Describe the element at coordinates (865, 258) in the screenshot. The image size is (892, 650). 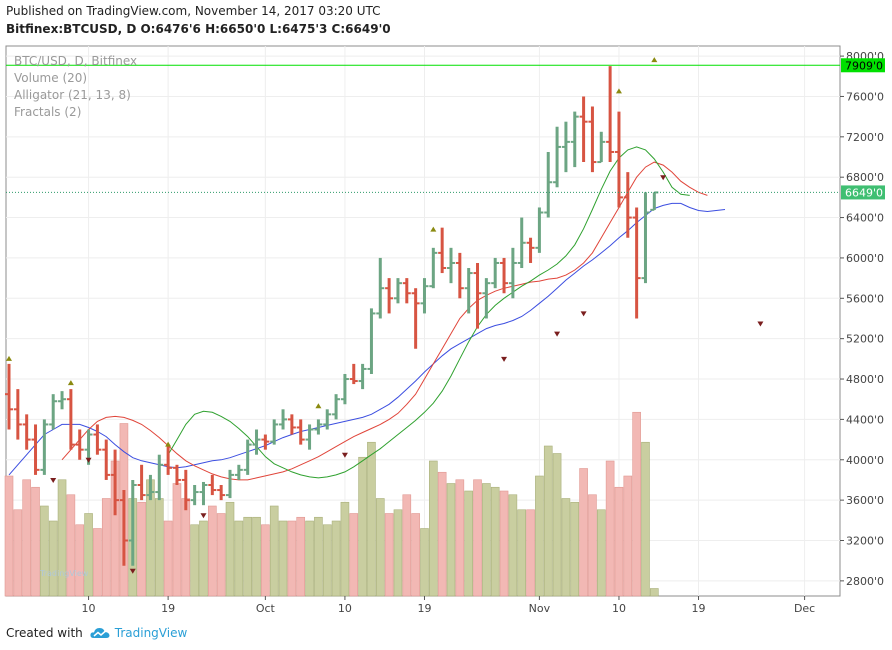
I see `y-tick-label: 6000'0` at that location.